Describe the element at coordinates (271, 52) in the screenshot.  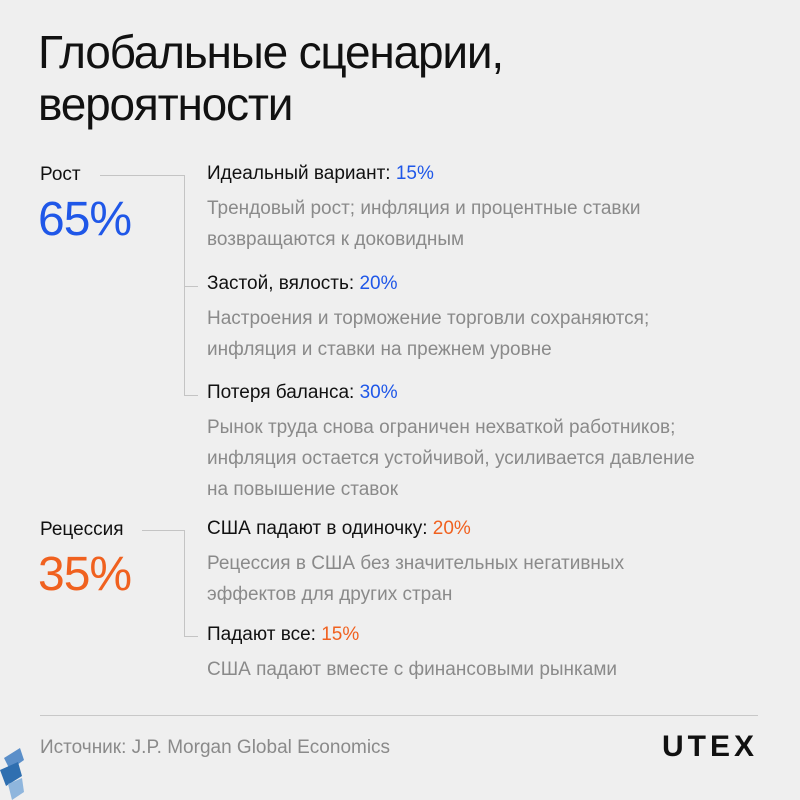
I see `title-line-1: Глобальные сценарии,` at that location.